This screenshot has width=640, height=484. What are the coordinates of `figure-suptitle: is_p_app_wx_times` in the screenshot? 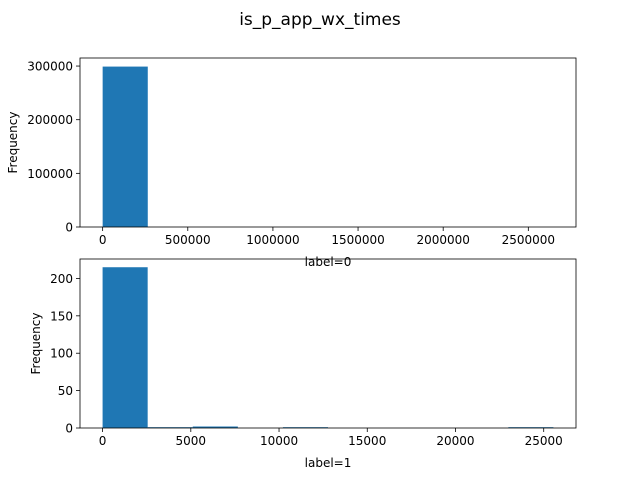 It's located at (320, 20).